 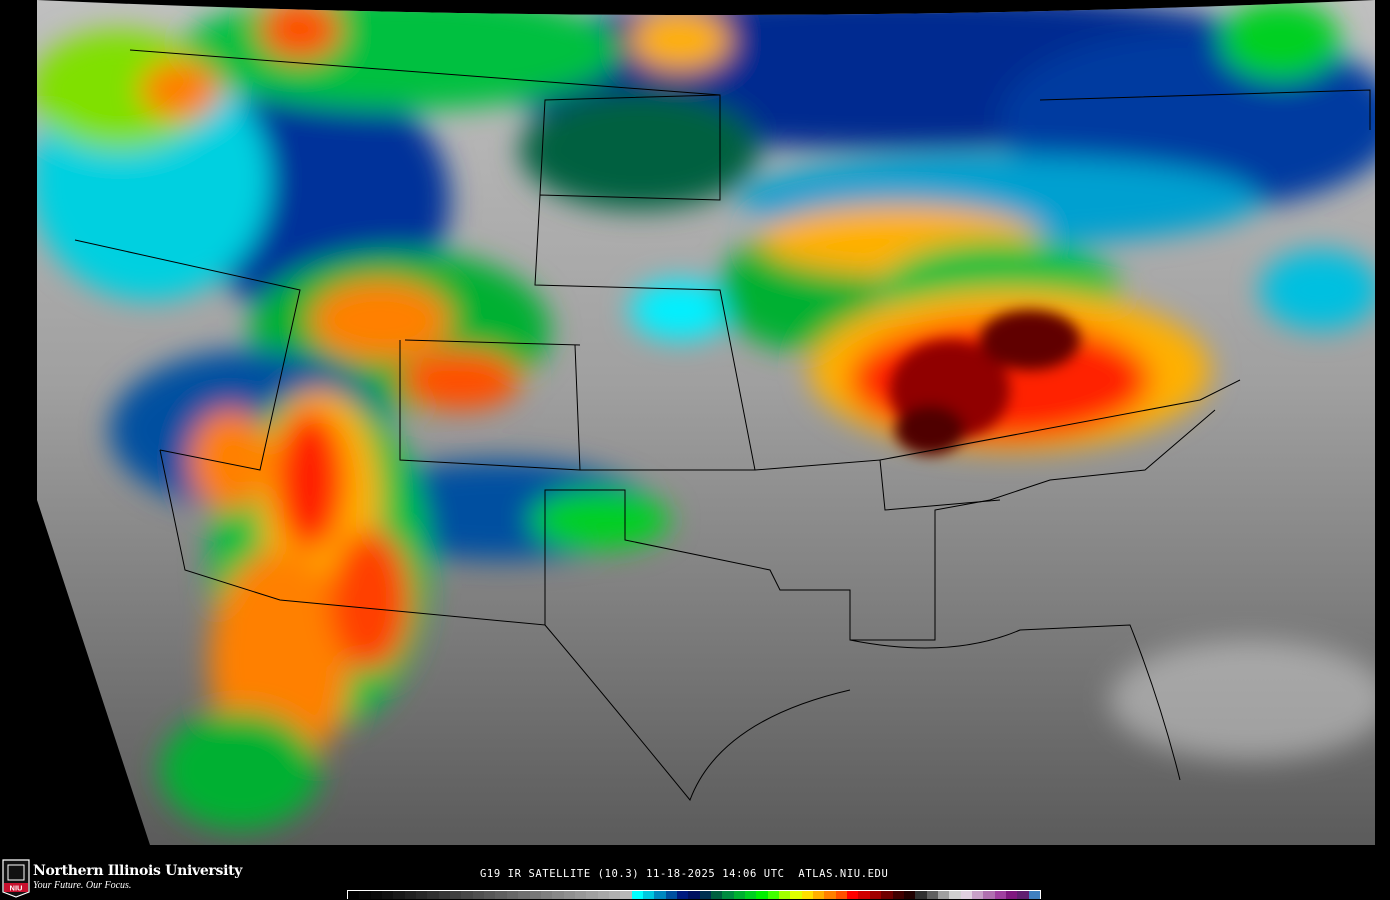 I want to click on temperature-colorbar, so click(x=694, y=894).